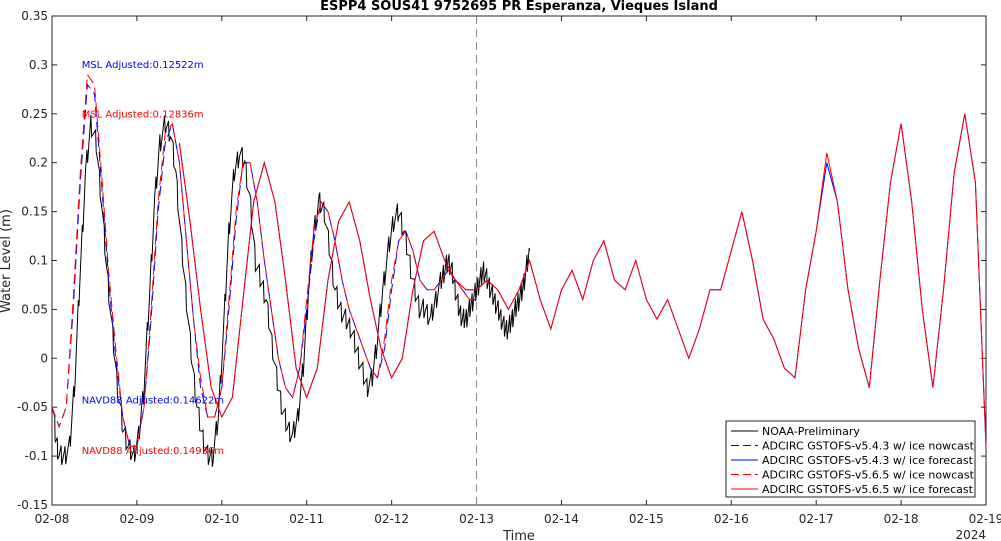 The image size is (1001, 541). What do you see at coordinates (868, 460) in the screenshot?
I see `legend-entry: ADCIRC GSTOFS-v5.4.3 w/ ice forecast` at bounding box center [868, 460].